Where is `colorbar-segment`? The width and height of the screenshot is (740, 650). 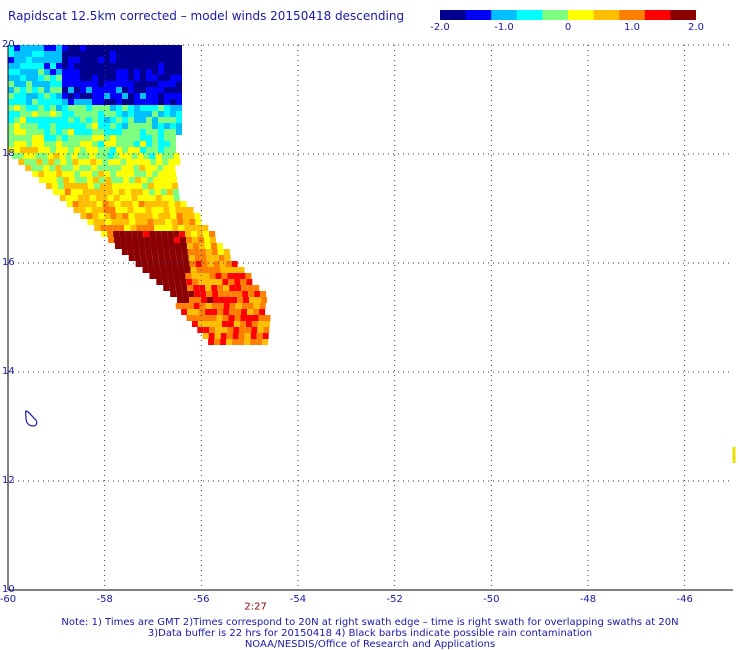
colorbar-segment is located at coordinates (504, 15).